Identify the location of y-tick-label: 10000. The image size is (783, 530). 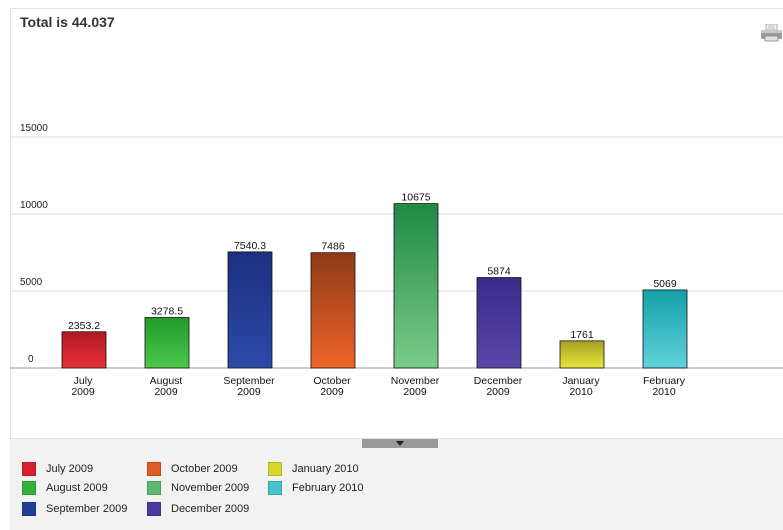
(34, 205).